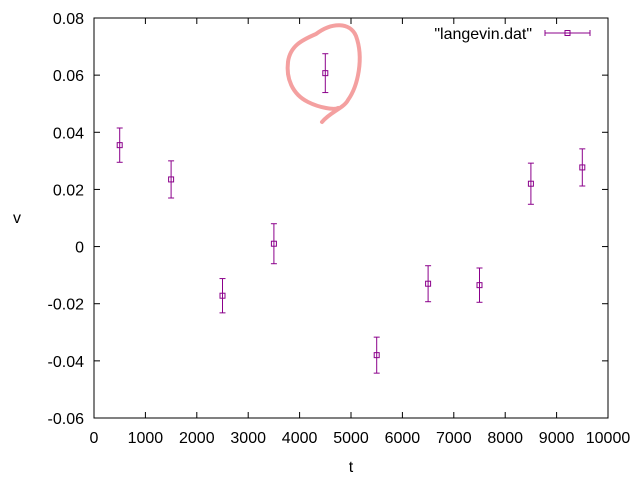 This screenshot has height=480, width=640. Describe the element at coordinates (66, 419) in the screenshot. I see `y-tick-label: -0.06` at that location.